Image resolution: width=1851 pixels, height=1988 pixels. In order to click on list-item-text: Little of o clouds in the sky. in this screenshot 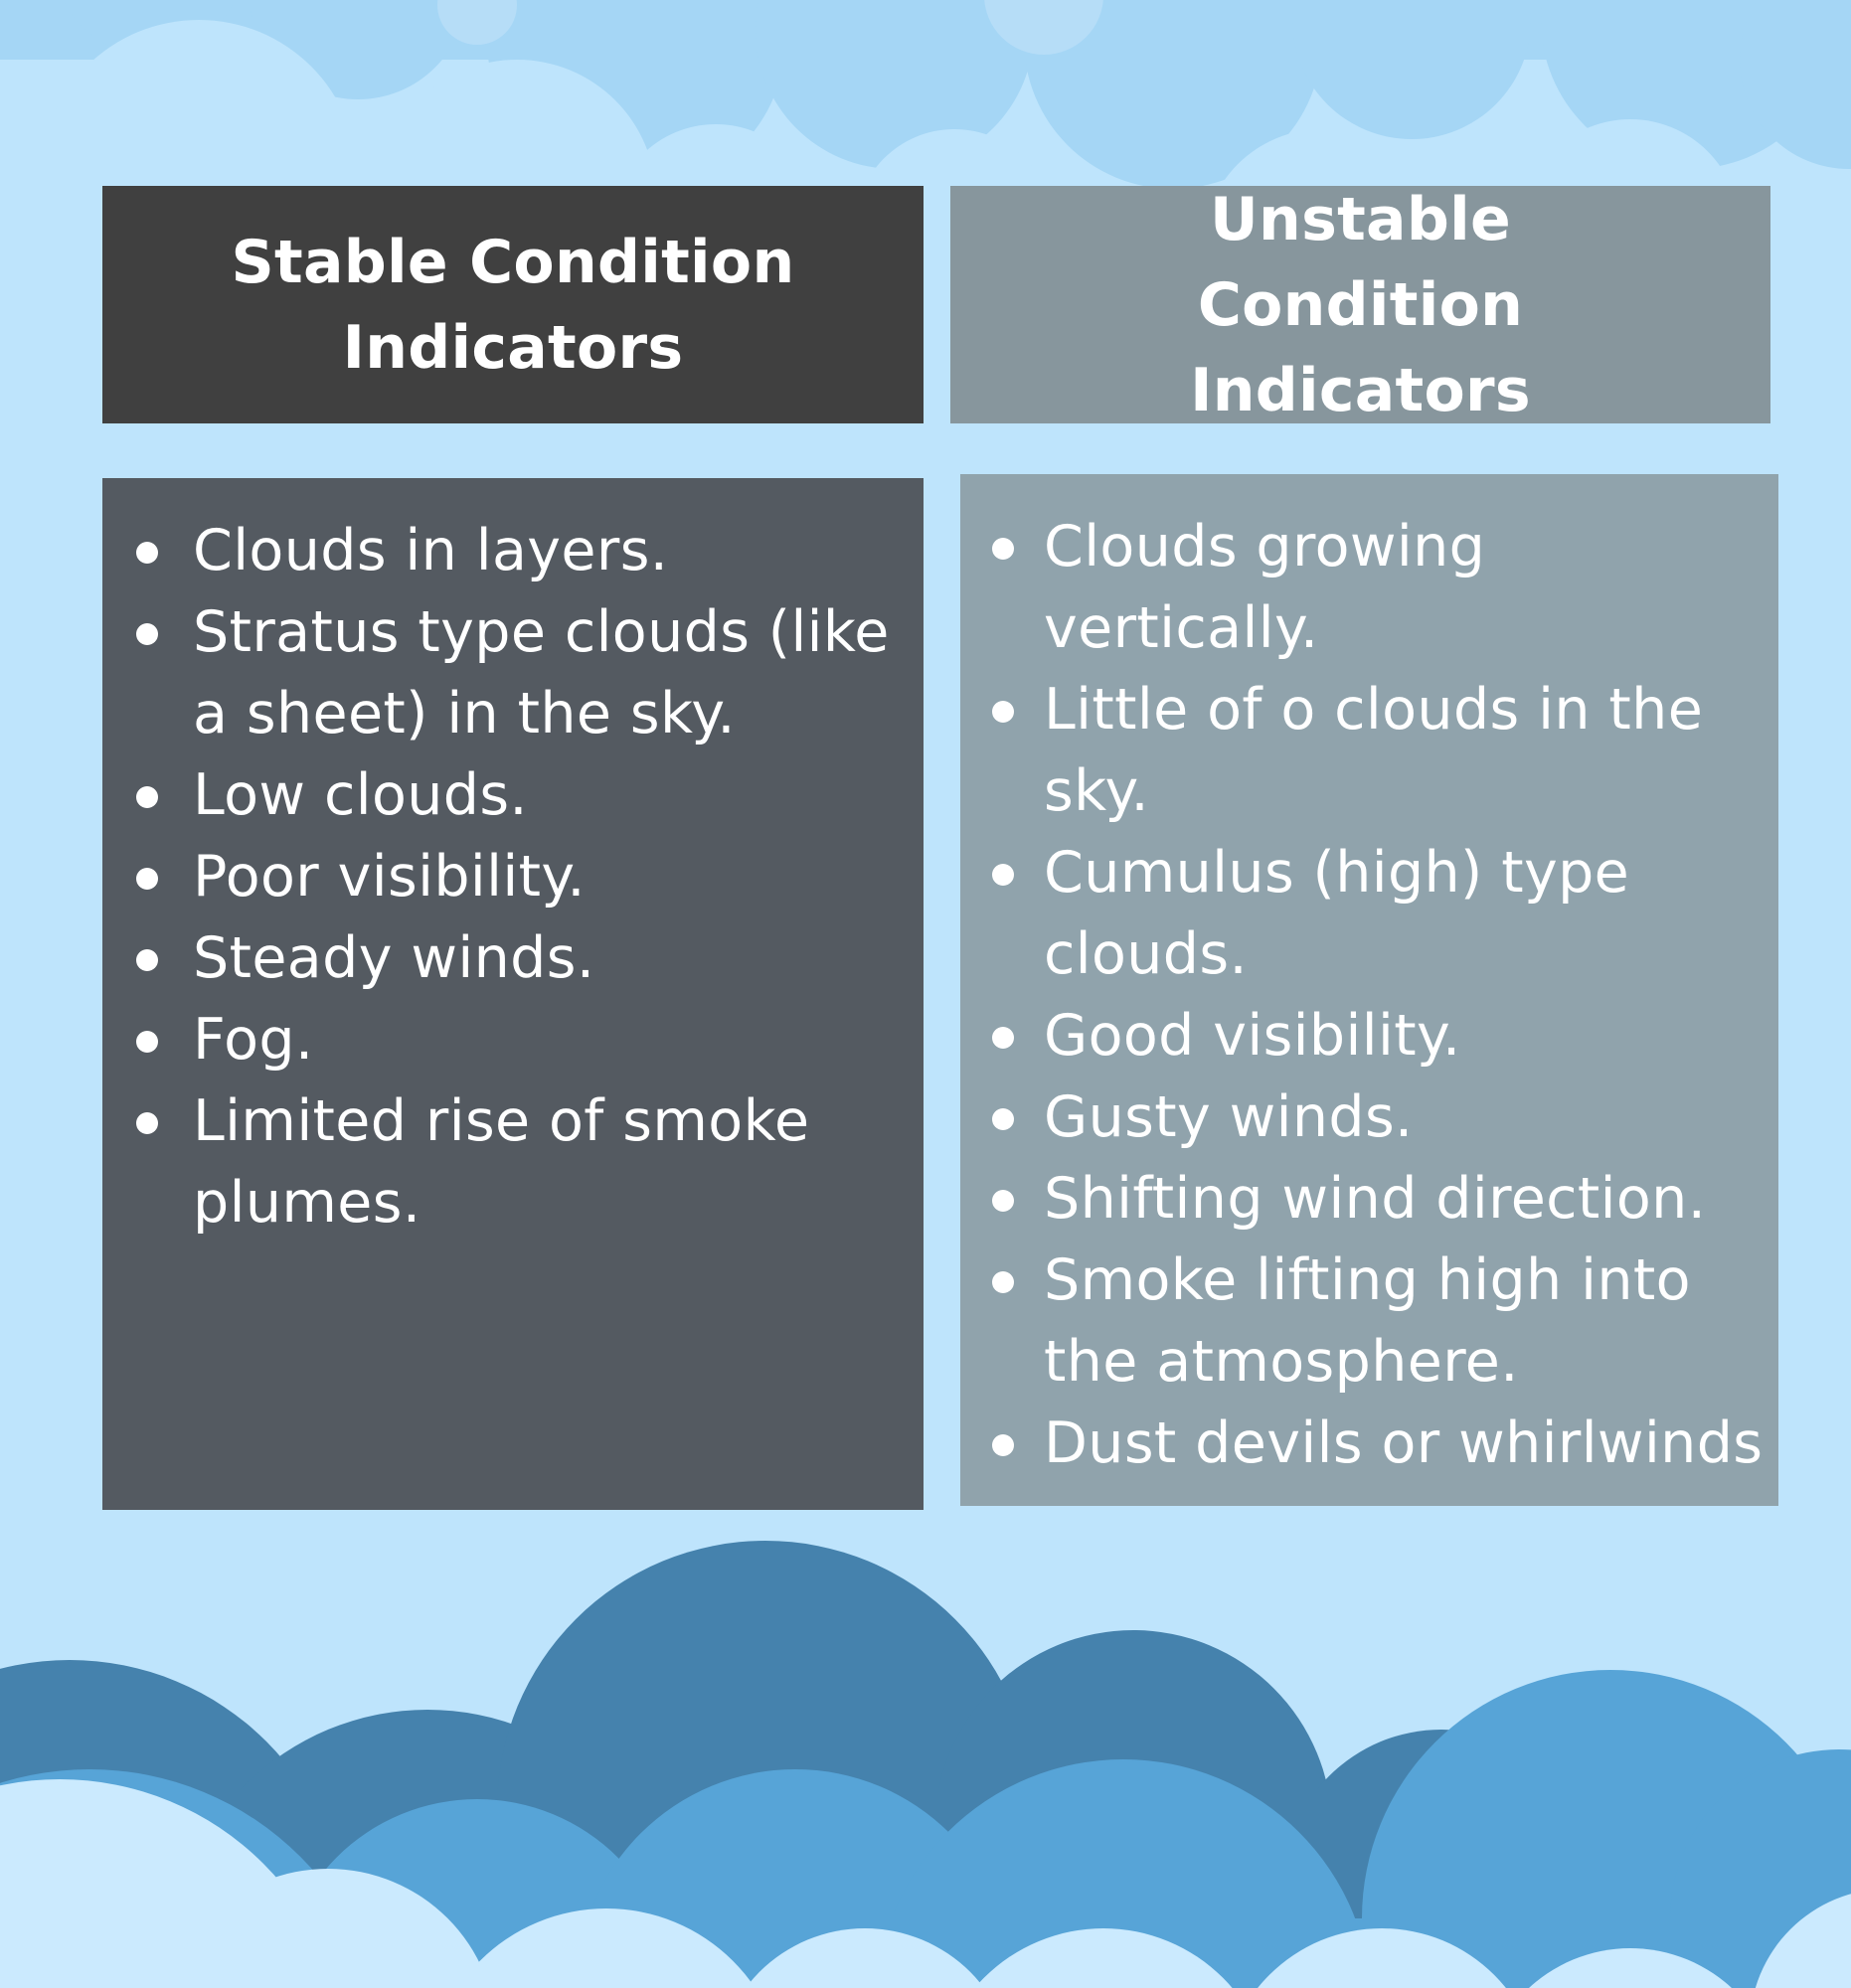, I will do `click(1374, 750)`.